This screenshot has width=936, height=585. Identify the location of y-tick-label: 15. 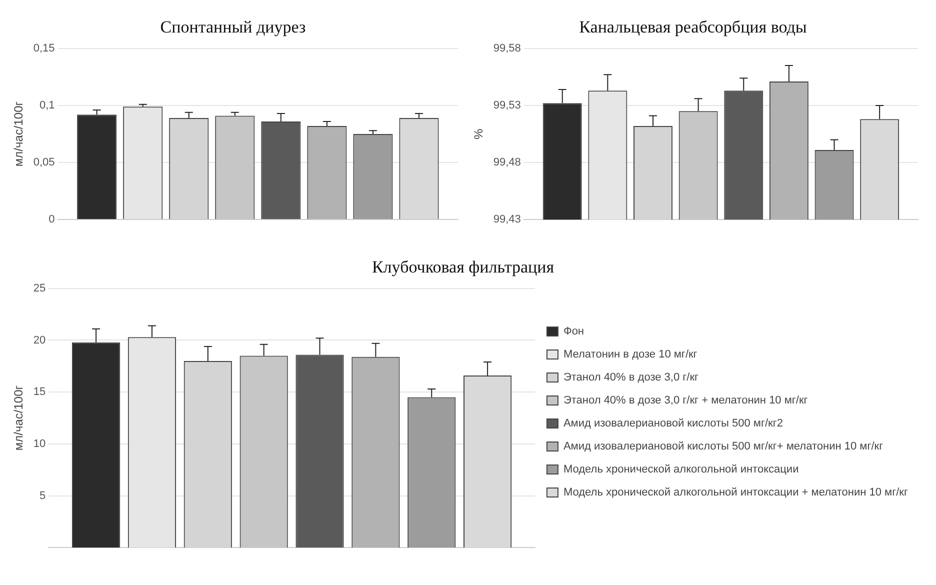
(39, 392).